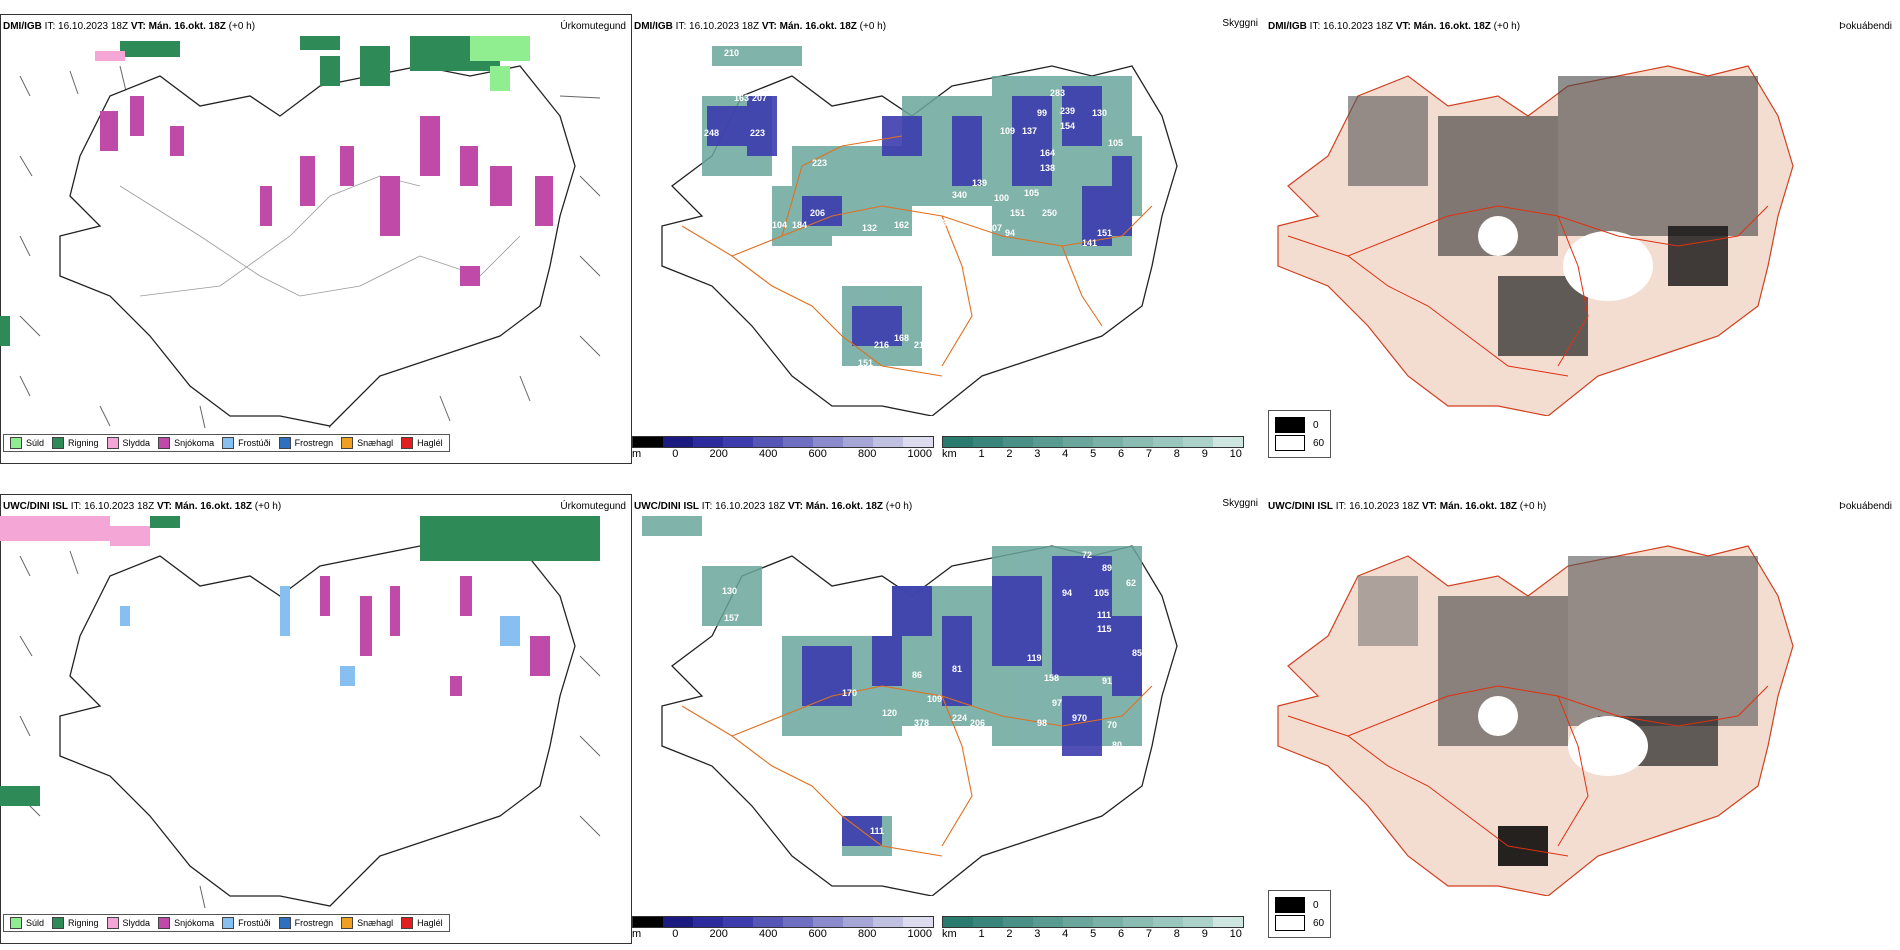 This screenshot has height=950, width=1900. I want to click on legend-label: Snæhagl, so click(375, 443).